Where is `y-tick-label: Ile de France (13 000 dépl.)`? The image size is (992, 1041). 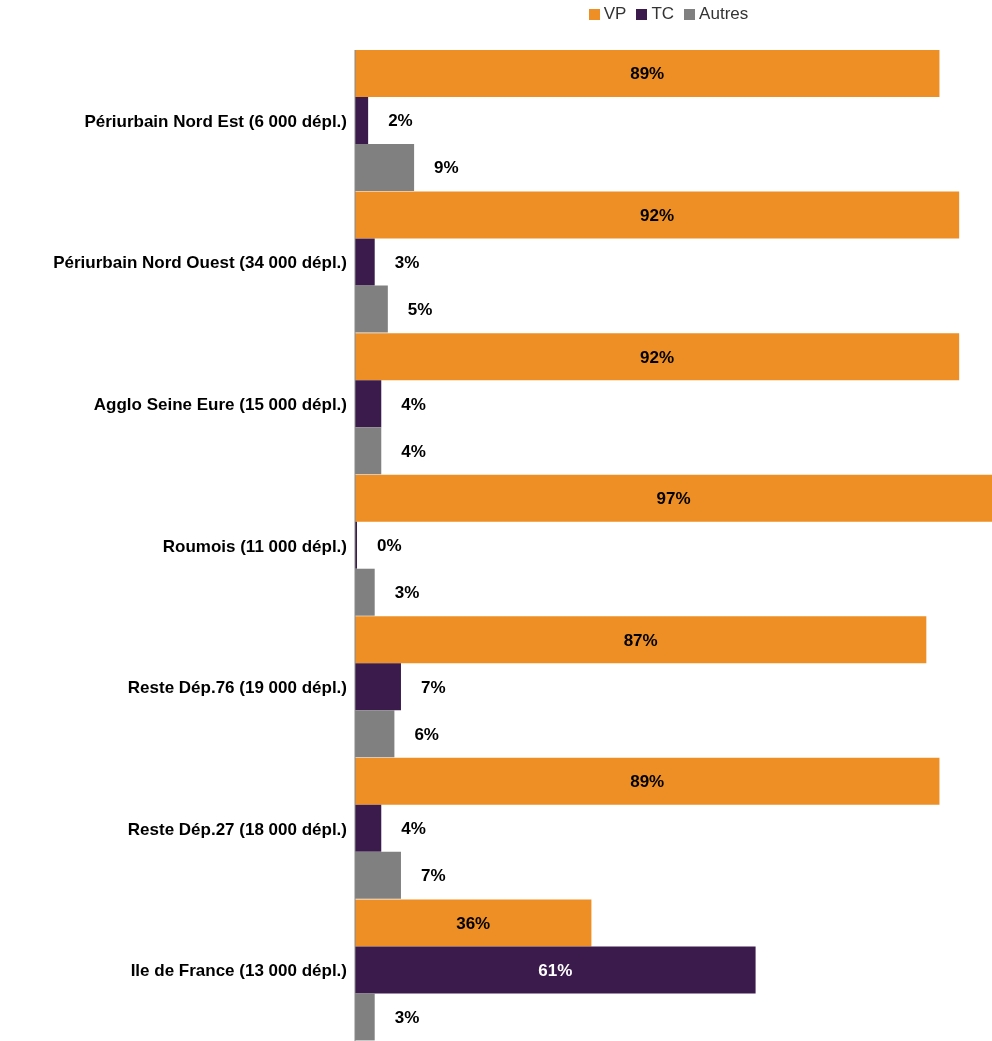 y-tick-label: Ile de France (13 000 dépl.) is located at coordinates (238, 971).